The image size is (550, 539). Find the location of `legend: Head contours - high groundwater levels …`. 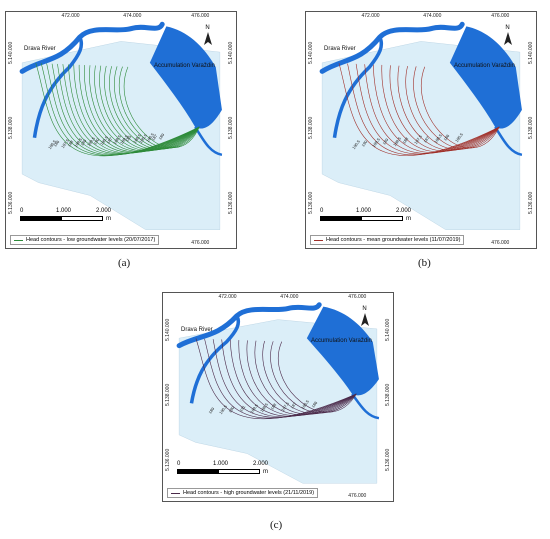

legend: Head contours - high groundwater levels … is located at coordinates (243, 493).